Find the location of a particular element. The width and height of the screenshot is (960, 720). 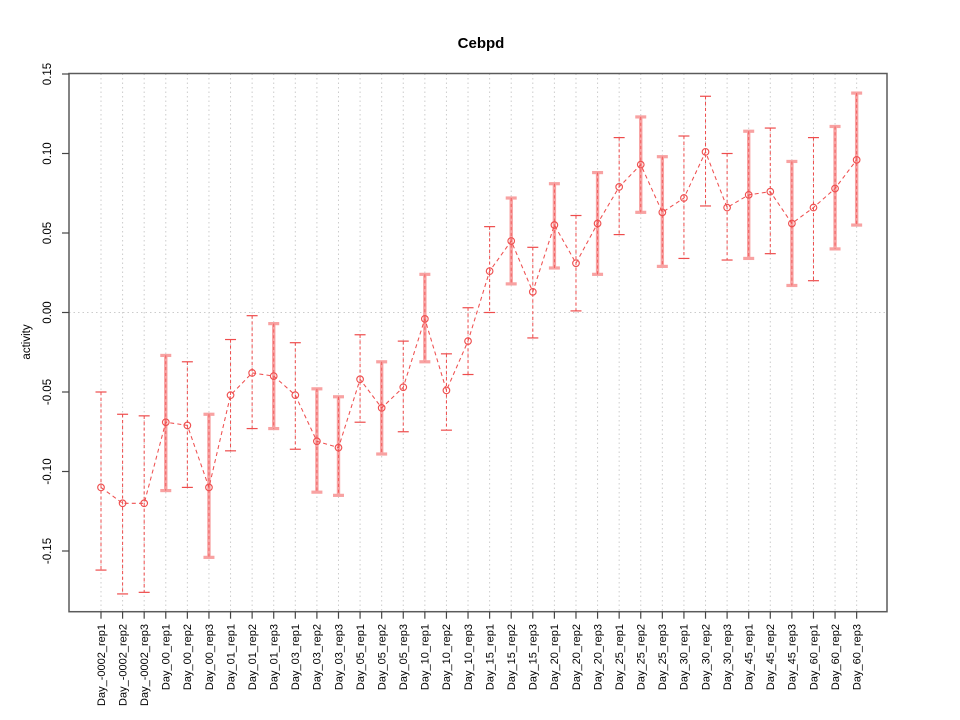

x-tick-label: Day_01_rep1 is located at coordinates (231, 657).